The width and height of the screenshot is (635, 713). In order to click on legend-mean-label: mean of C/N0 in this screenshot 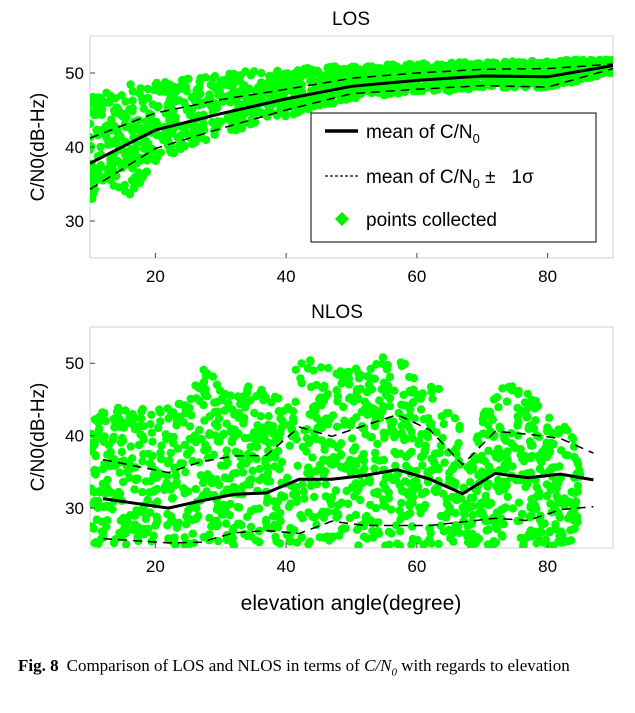, I will do `click(423, 134)`.